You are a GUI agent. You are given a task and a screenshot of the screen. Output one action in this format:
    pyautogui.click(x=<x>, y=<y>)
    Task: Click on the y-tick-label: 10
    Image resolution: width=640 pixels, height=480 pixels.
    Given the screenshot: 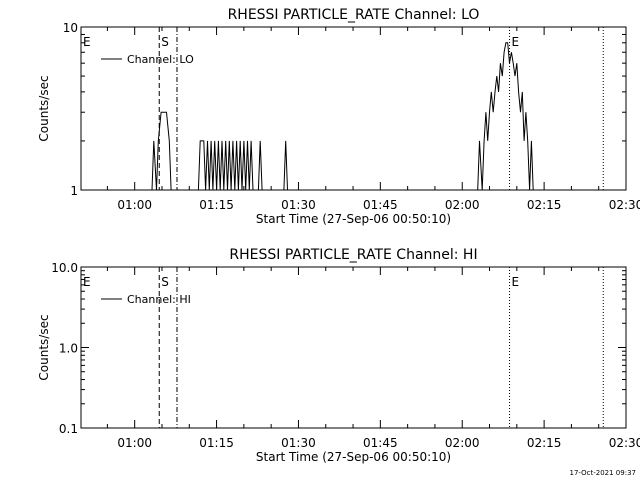 What is the action you would take?
    pyautogui.click(x=70, y=28)
    